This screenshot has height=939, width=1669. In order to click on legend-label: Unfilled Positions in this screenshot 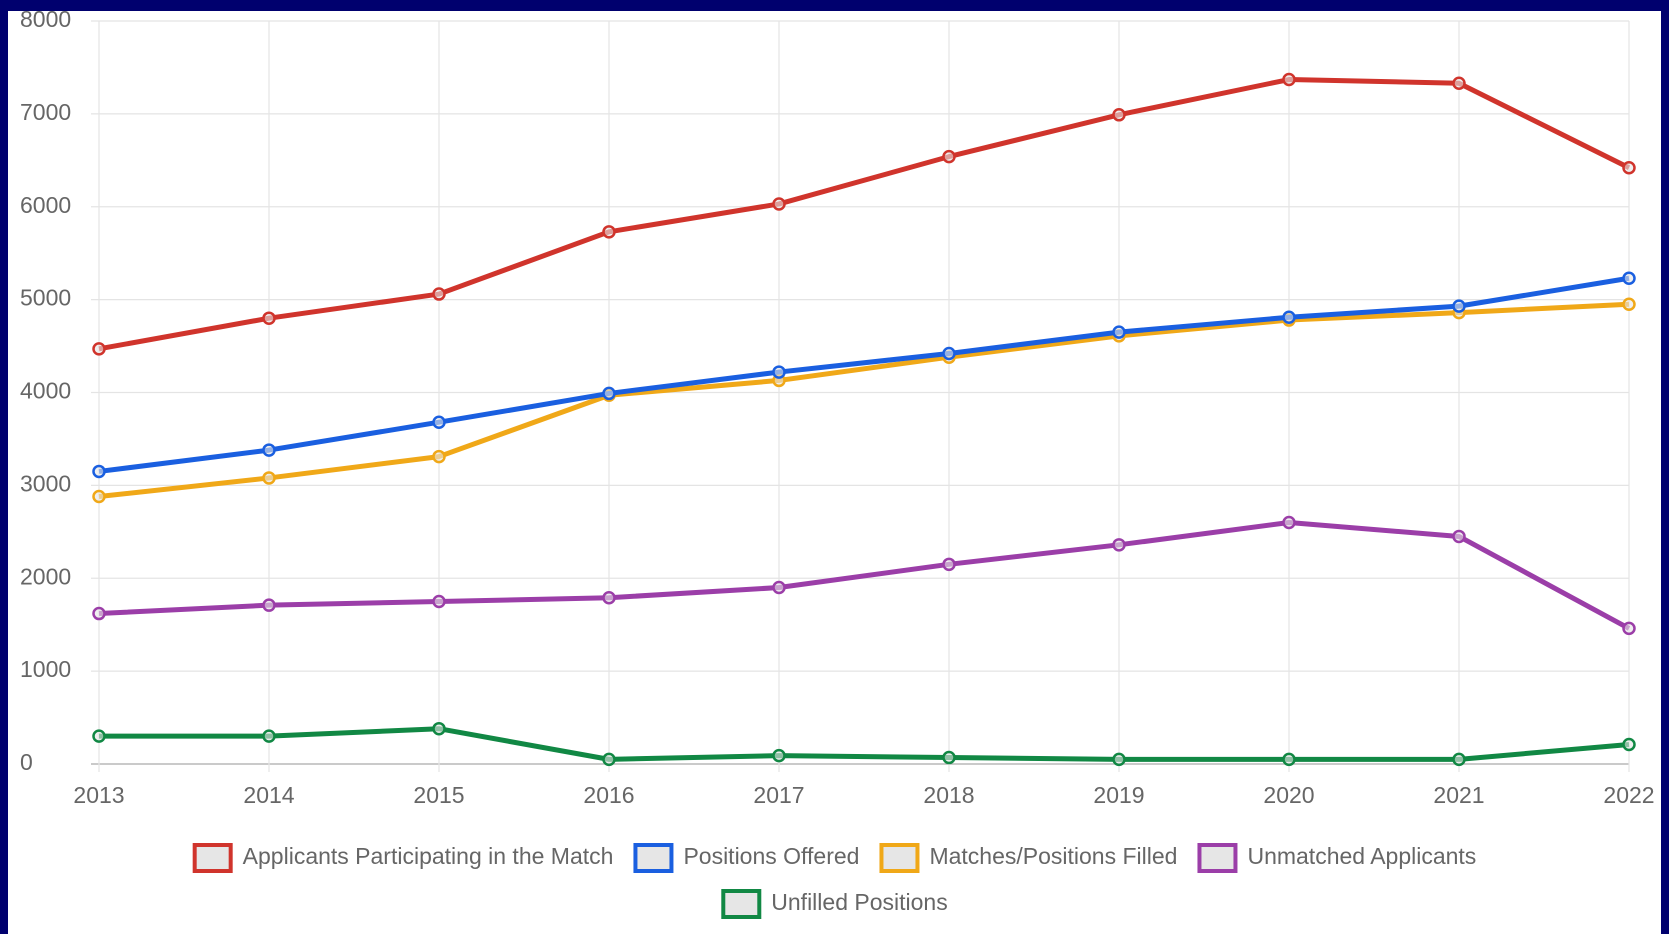, I will do `click(859, 902)`.